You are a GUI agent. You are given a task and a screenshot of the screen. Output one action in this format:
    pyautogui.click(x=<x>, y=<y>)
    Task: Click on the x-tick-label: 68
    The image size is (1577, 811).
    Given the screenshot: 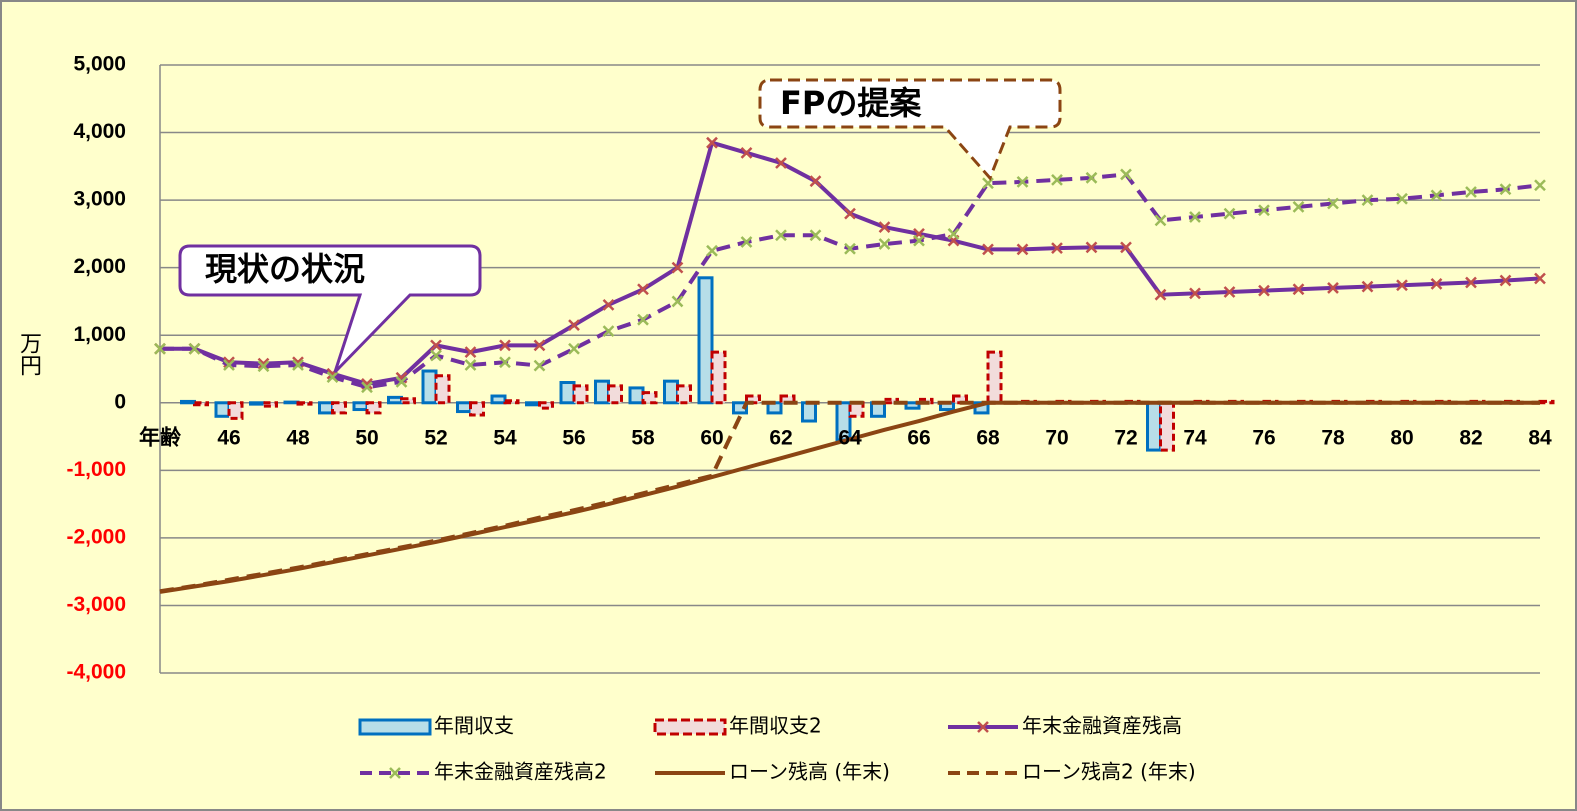 What is the action you would take?
    pyautogui.click(x=988, y=437)
    